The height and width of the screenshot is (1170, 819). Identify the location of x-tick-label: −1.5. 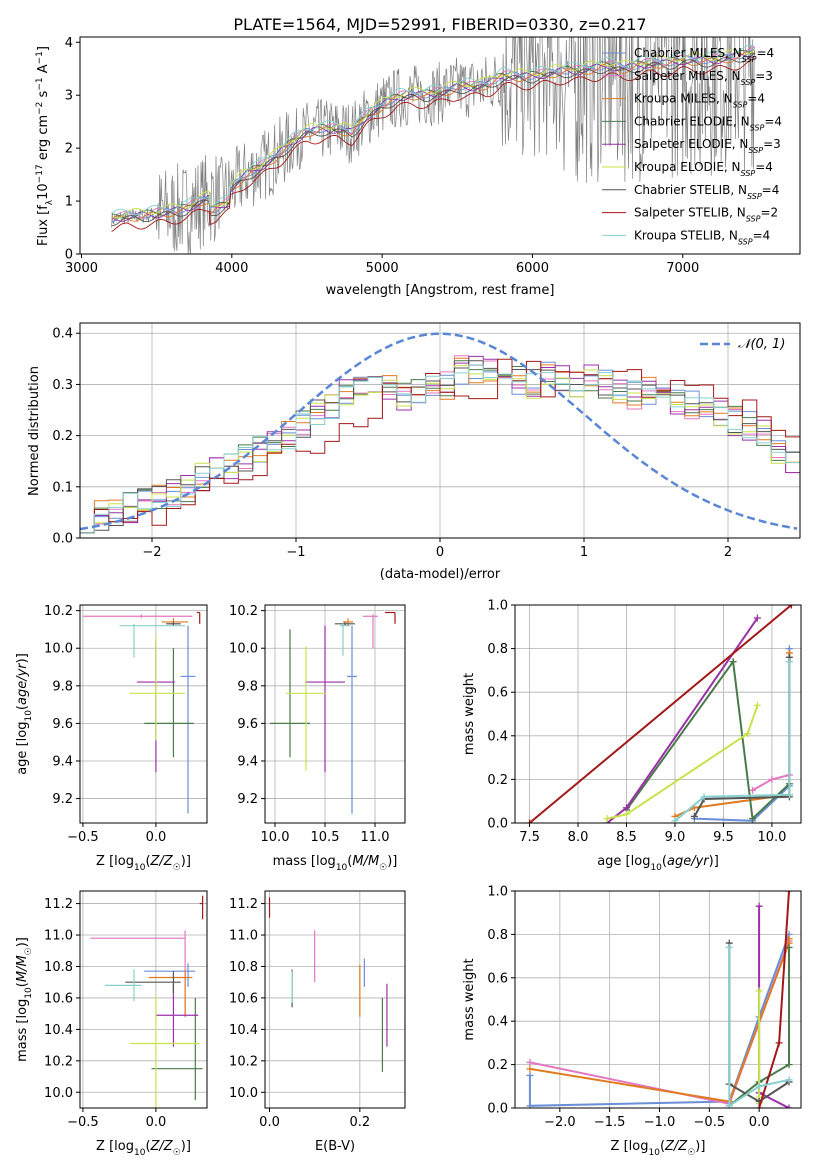
(610, 1122).